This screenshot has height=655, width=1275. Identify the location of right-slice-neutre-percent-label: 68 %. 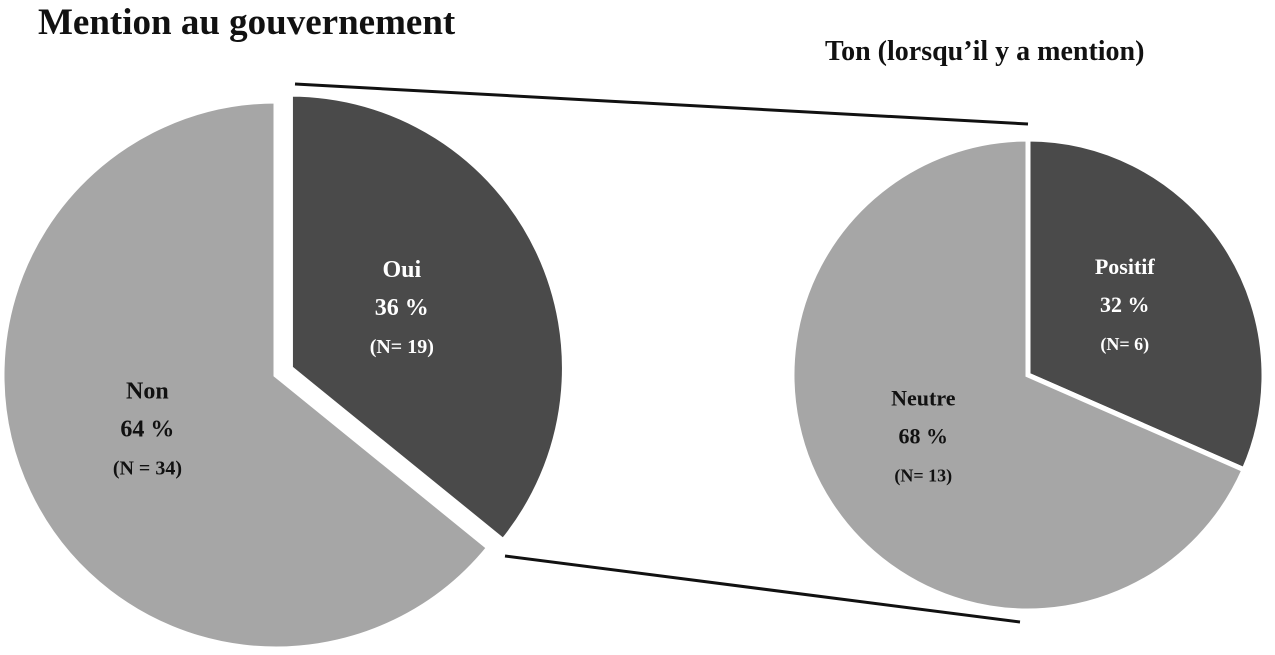
(924, 435).